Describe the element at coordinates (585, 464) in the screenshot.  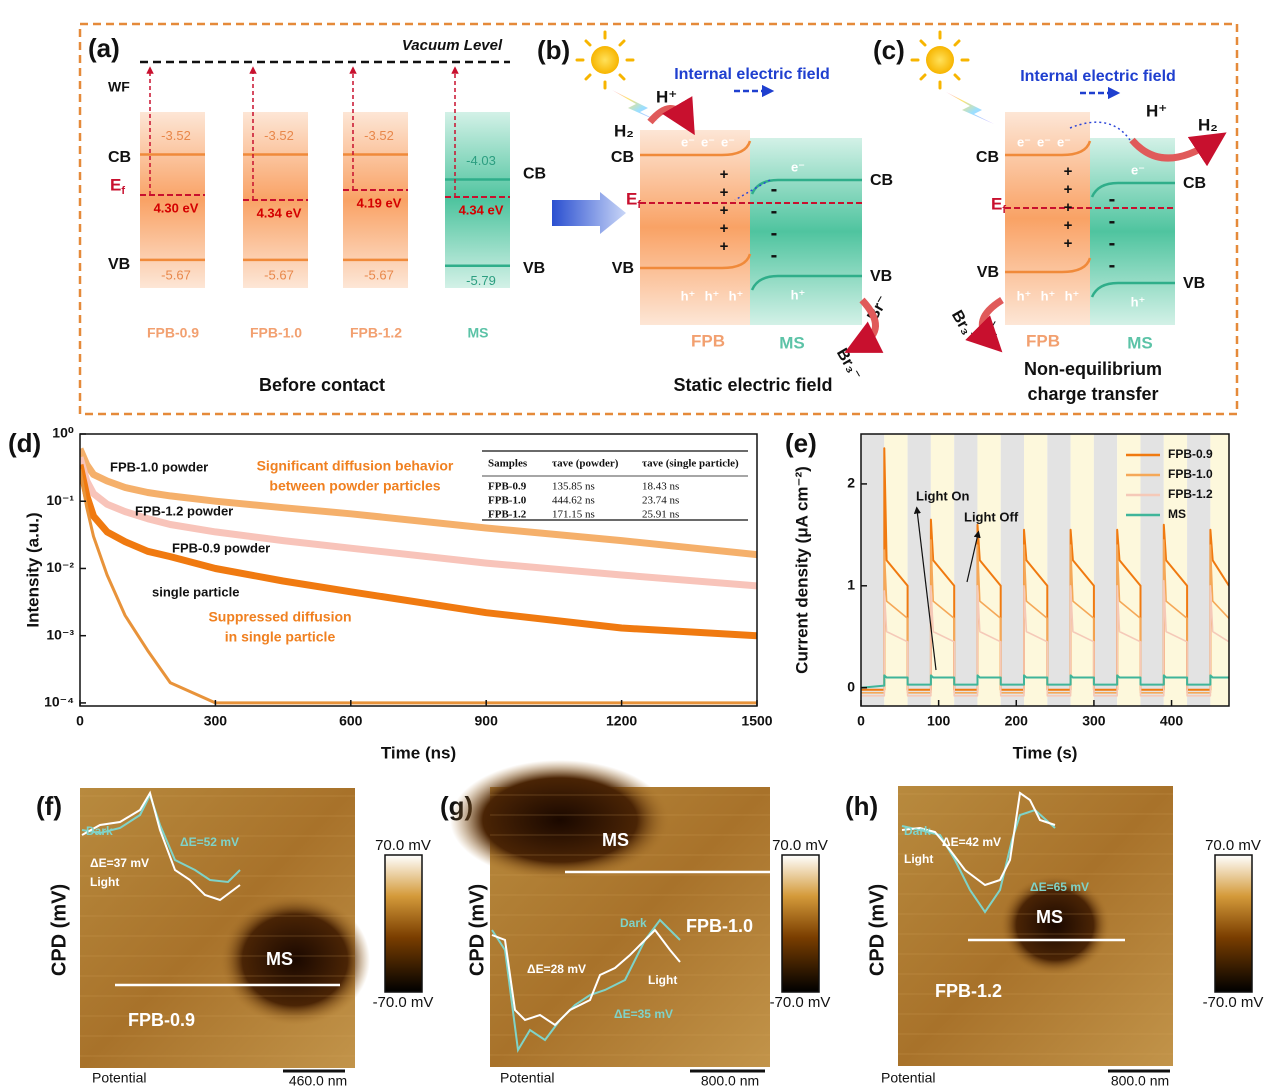
I see `table-header: τave (powder)` at that location.